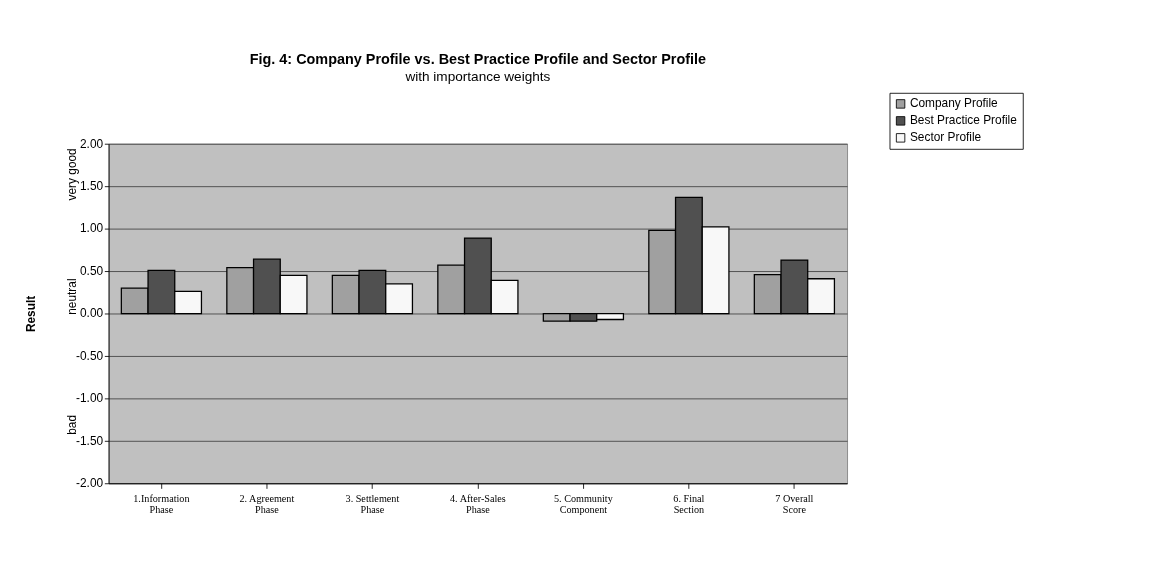 The width and height of the screenshot is (1151, 587). Describe the element at coordinates (90, 355) in the screenshot. I see `y-tick-label: -0.50` at that location.